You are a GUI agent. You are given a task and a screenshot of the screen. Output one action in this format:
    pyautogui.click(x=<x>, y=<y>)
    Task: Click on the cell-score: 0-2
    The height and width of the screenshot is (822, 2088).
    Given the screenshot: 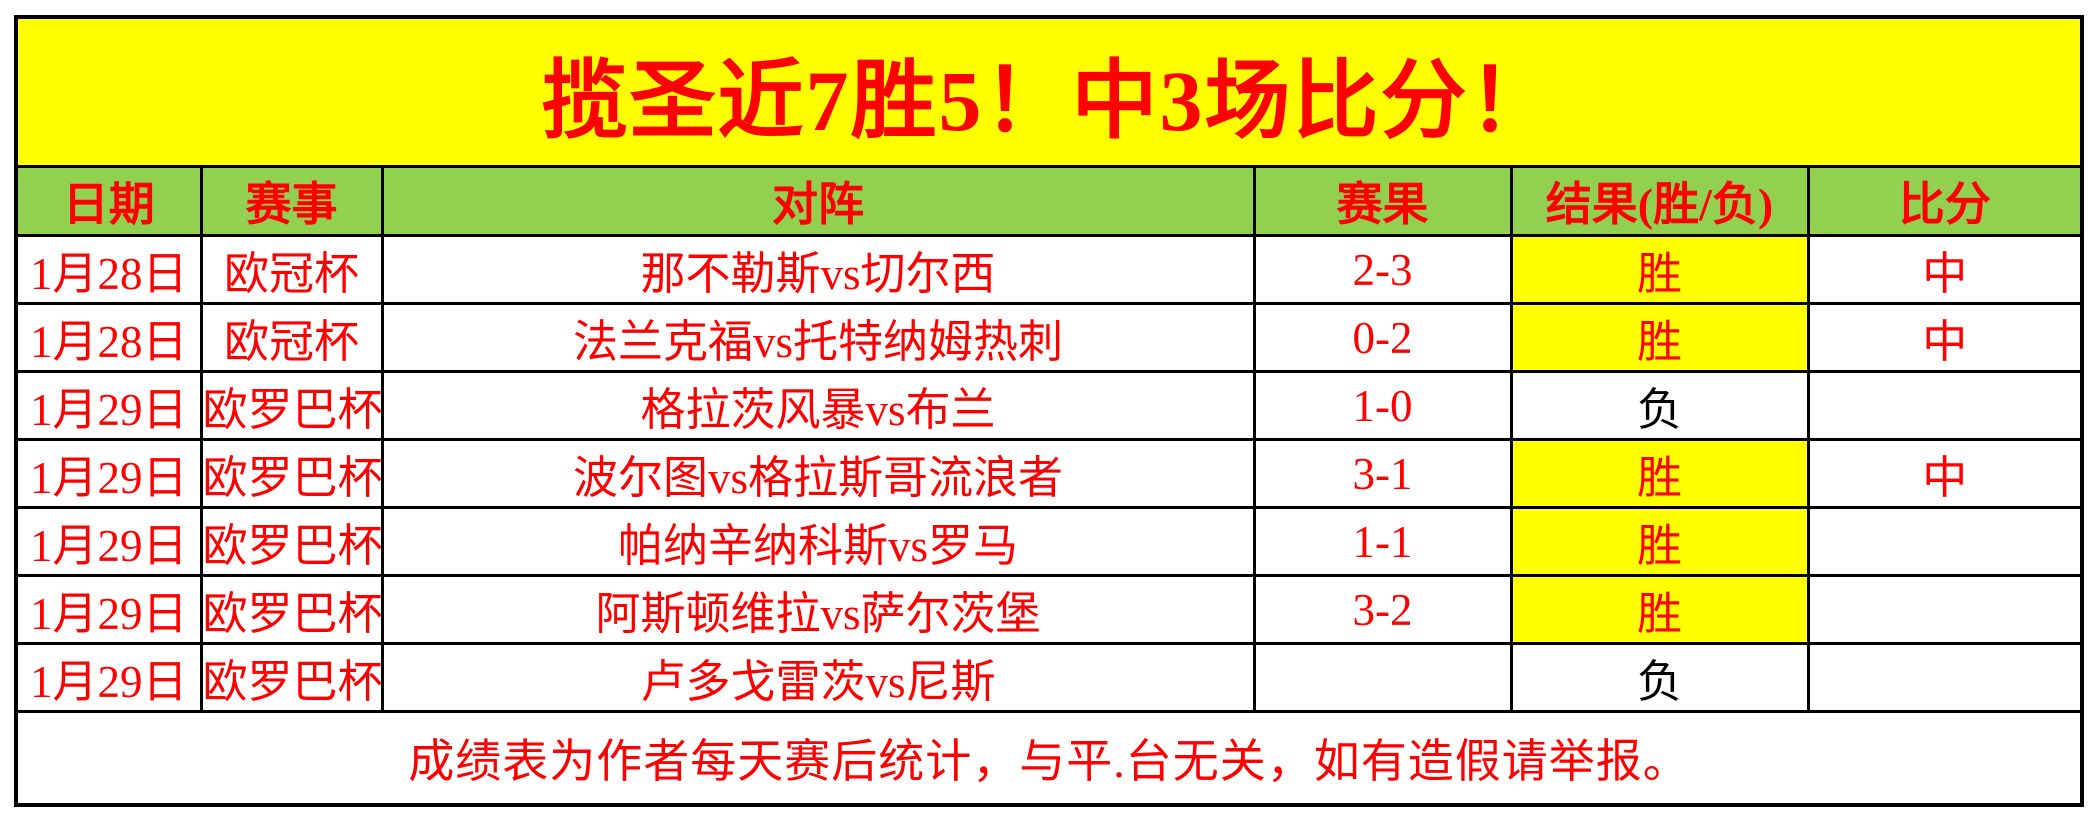 What is the action you would take?
    pyautogui.click(x=1382, y=337)
    